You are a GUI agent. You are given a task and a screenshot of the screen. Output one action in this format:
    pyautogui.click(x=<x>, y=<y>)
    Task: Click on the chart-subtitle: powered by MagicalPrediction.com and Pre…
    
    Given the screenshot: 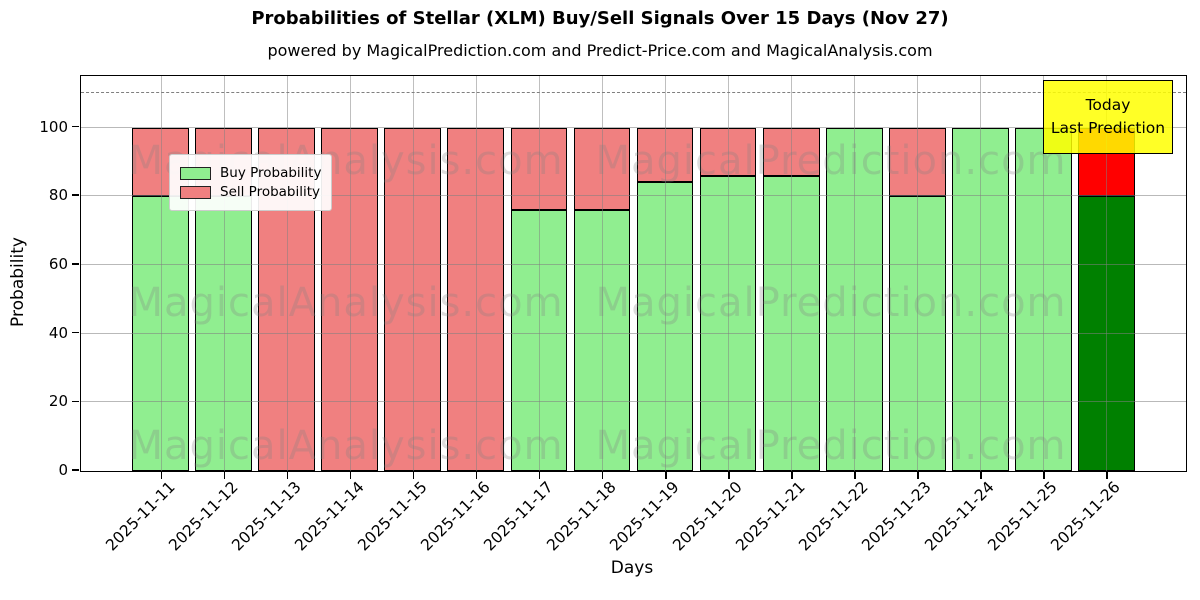 What is the action you would take?
    pyautogui.click(x=600, y=50)
    